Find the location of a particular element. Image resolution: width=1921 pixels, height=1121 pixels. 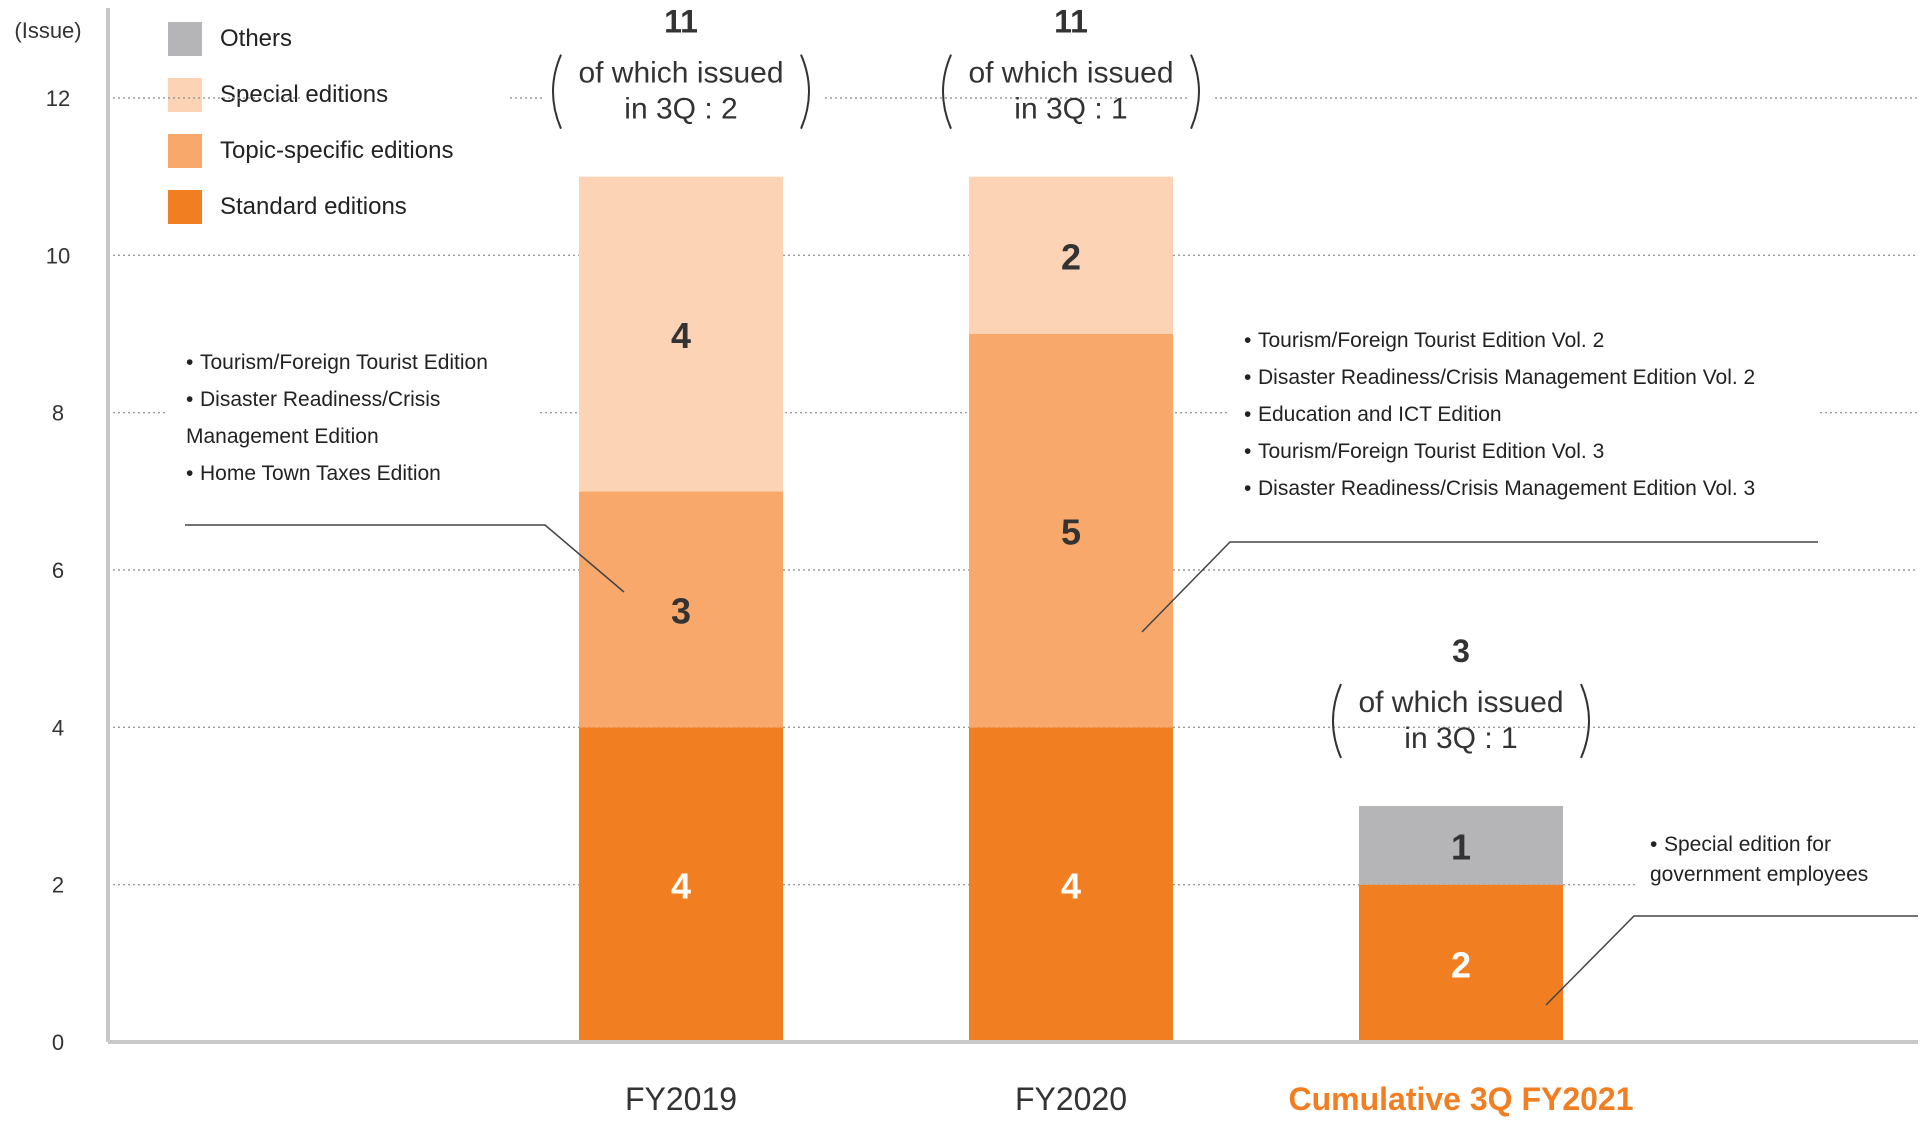

note-item: • Tourism/Foreign Tourist Edition Vol. 2 is located at coordinates (1424, 340).